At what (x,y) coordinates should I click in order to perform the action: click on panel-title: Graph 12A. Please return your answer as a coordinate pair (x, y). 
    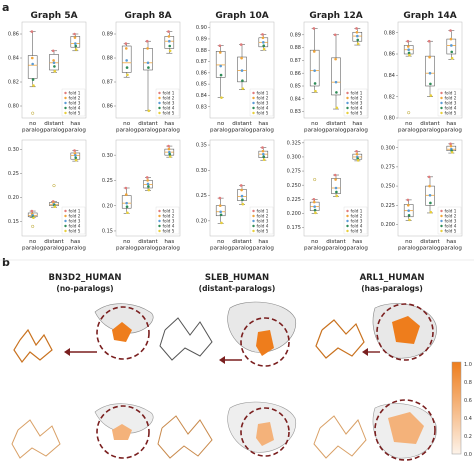
    Looking at the image, I should click on (335, 16).